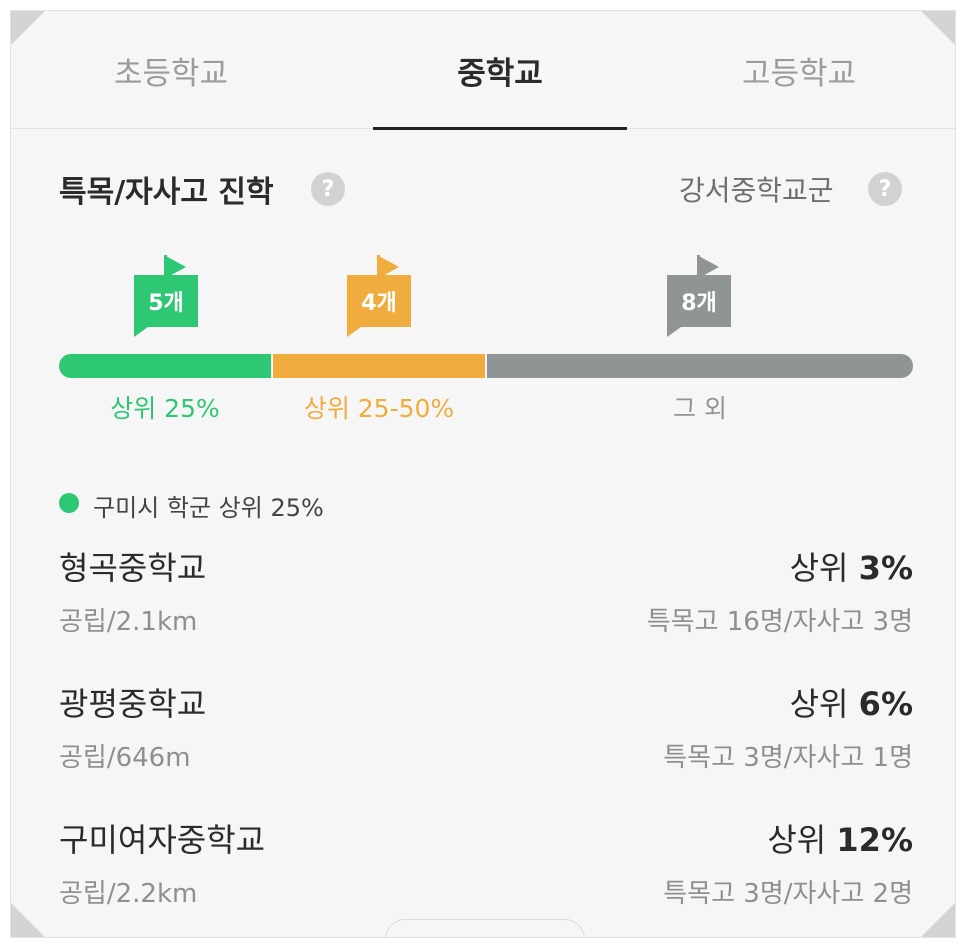 This screenshot has height=948, width=966. Describe the element at coordinates (485, 928) in the screenshot. I see `more-handle` at that location.